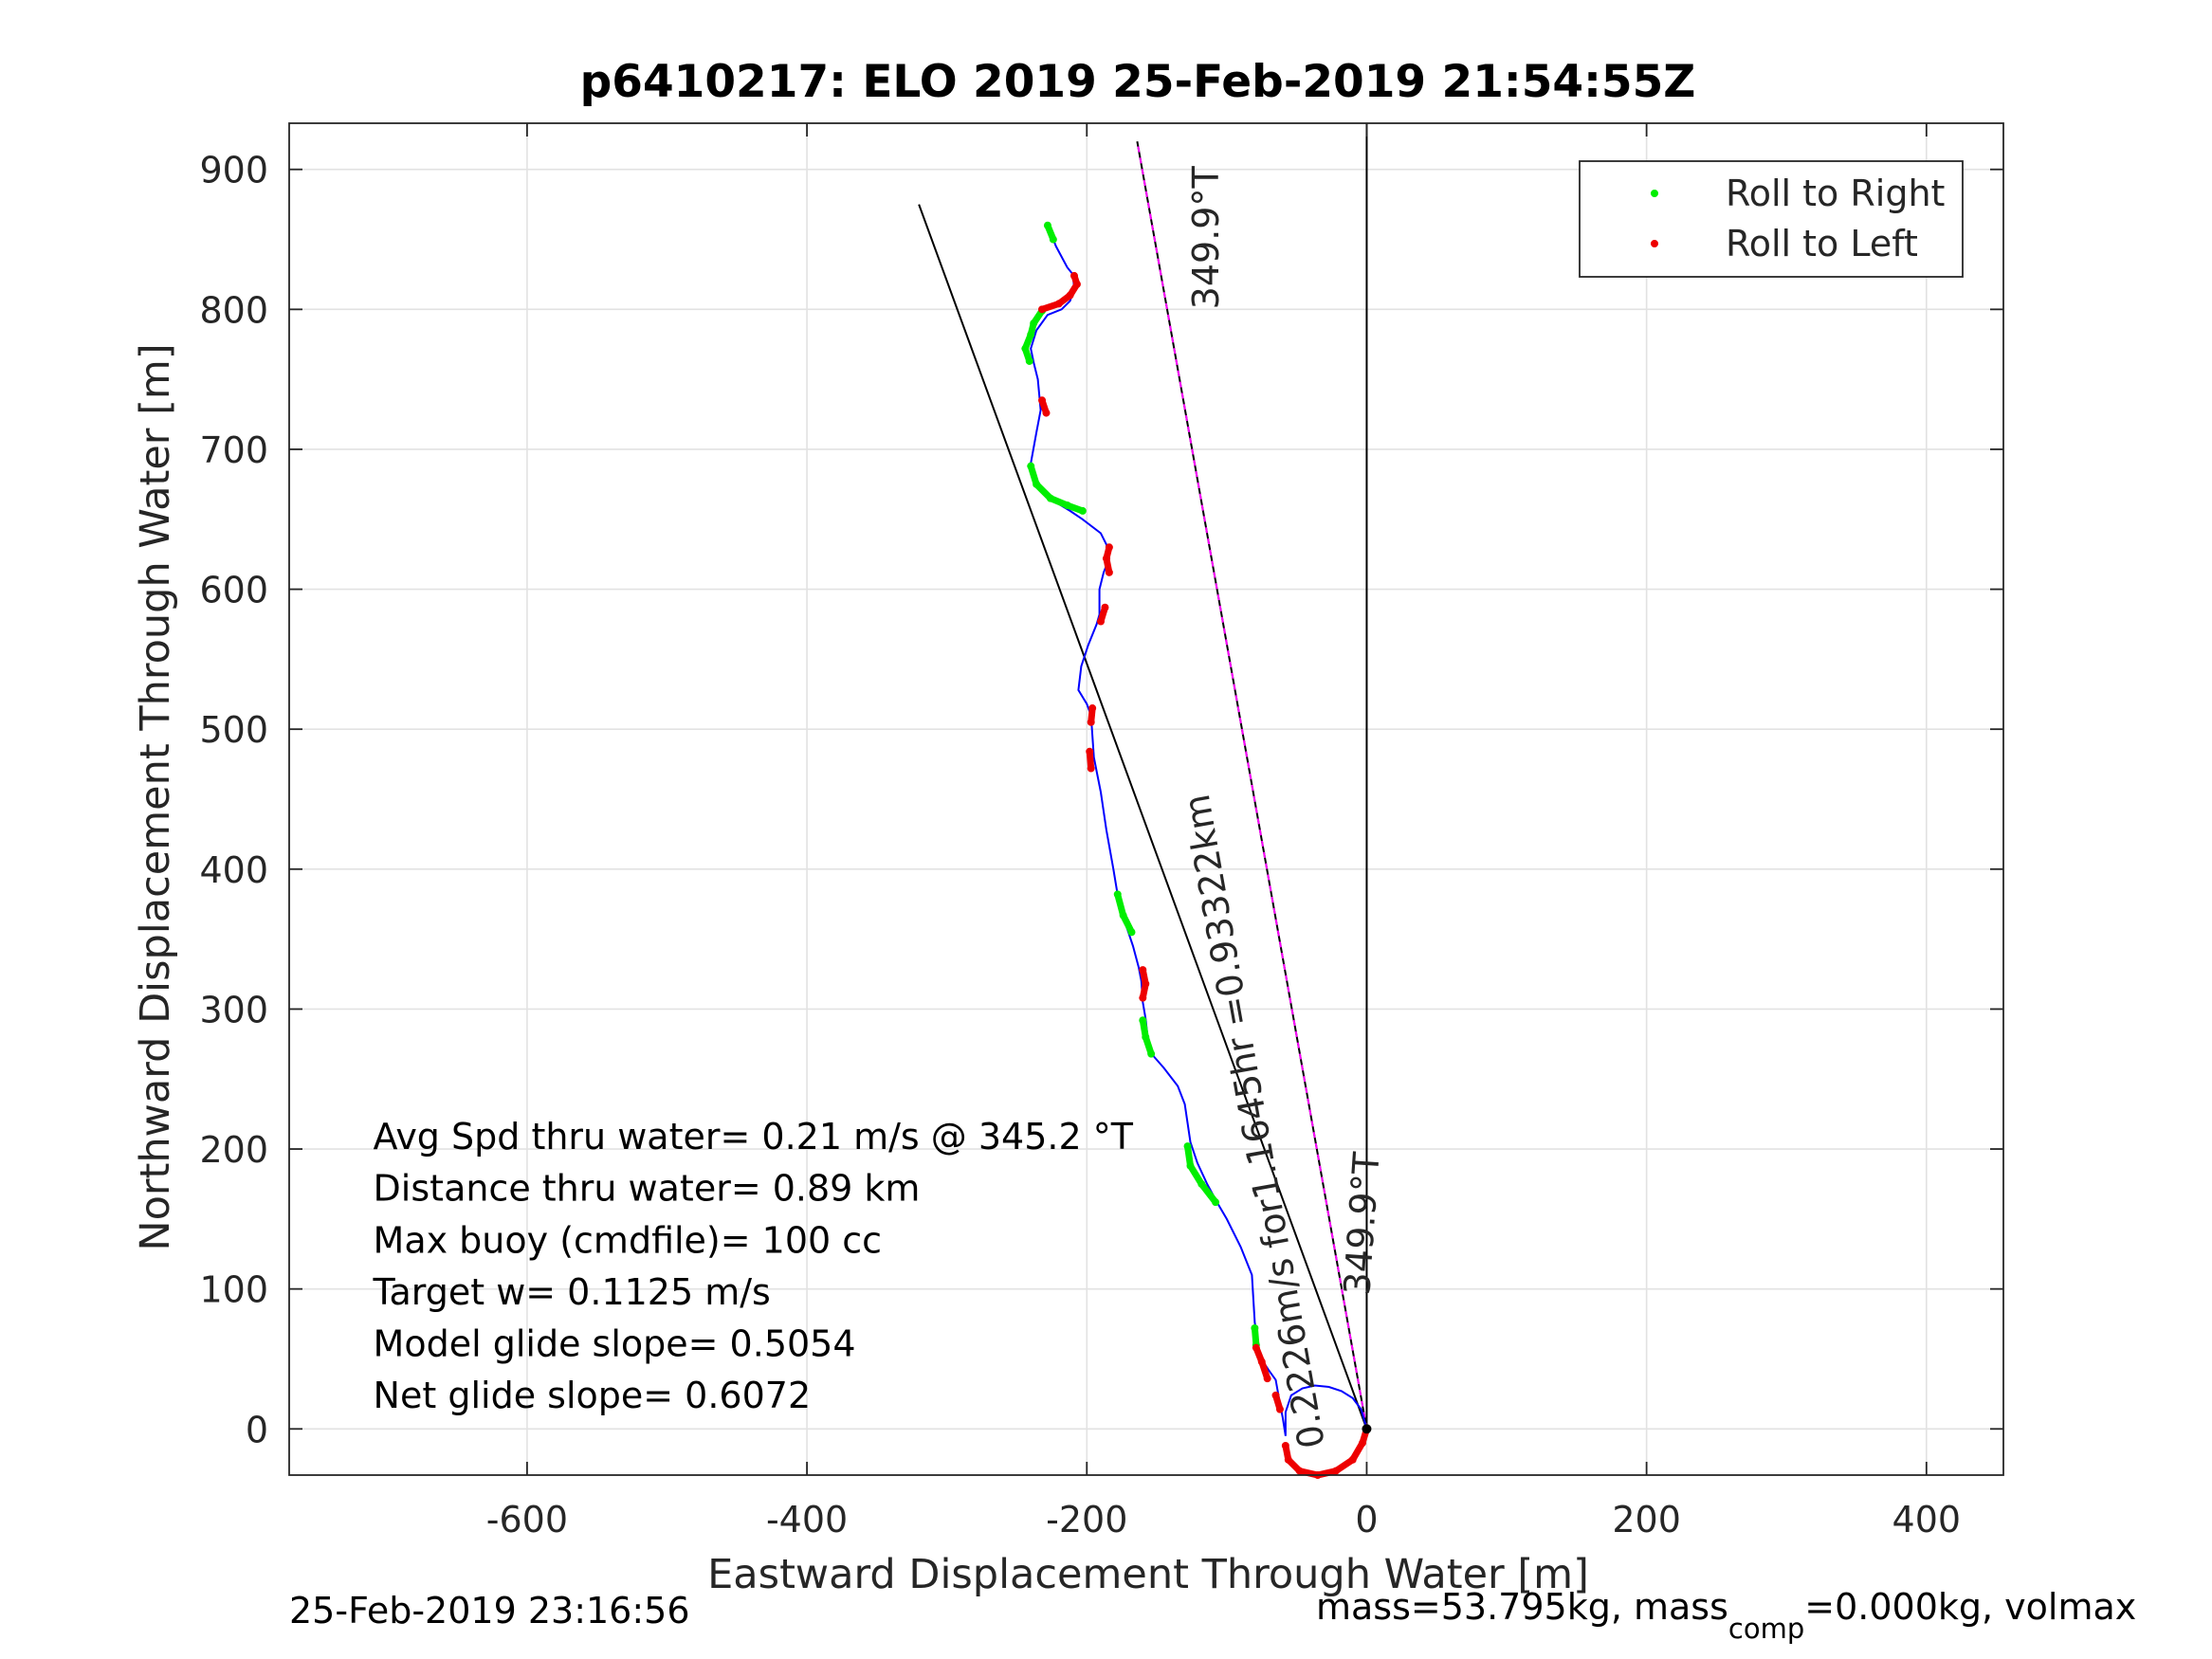  I want to click on mass-subscript: comp, so click(1766, 1629).